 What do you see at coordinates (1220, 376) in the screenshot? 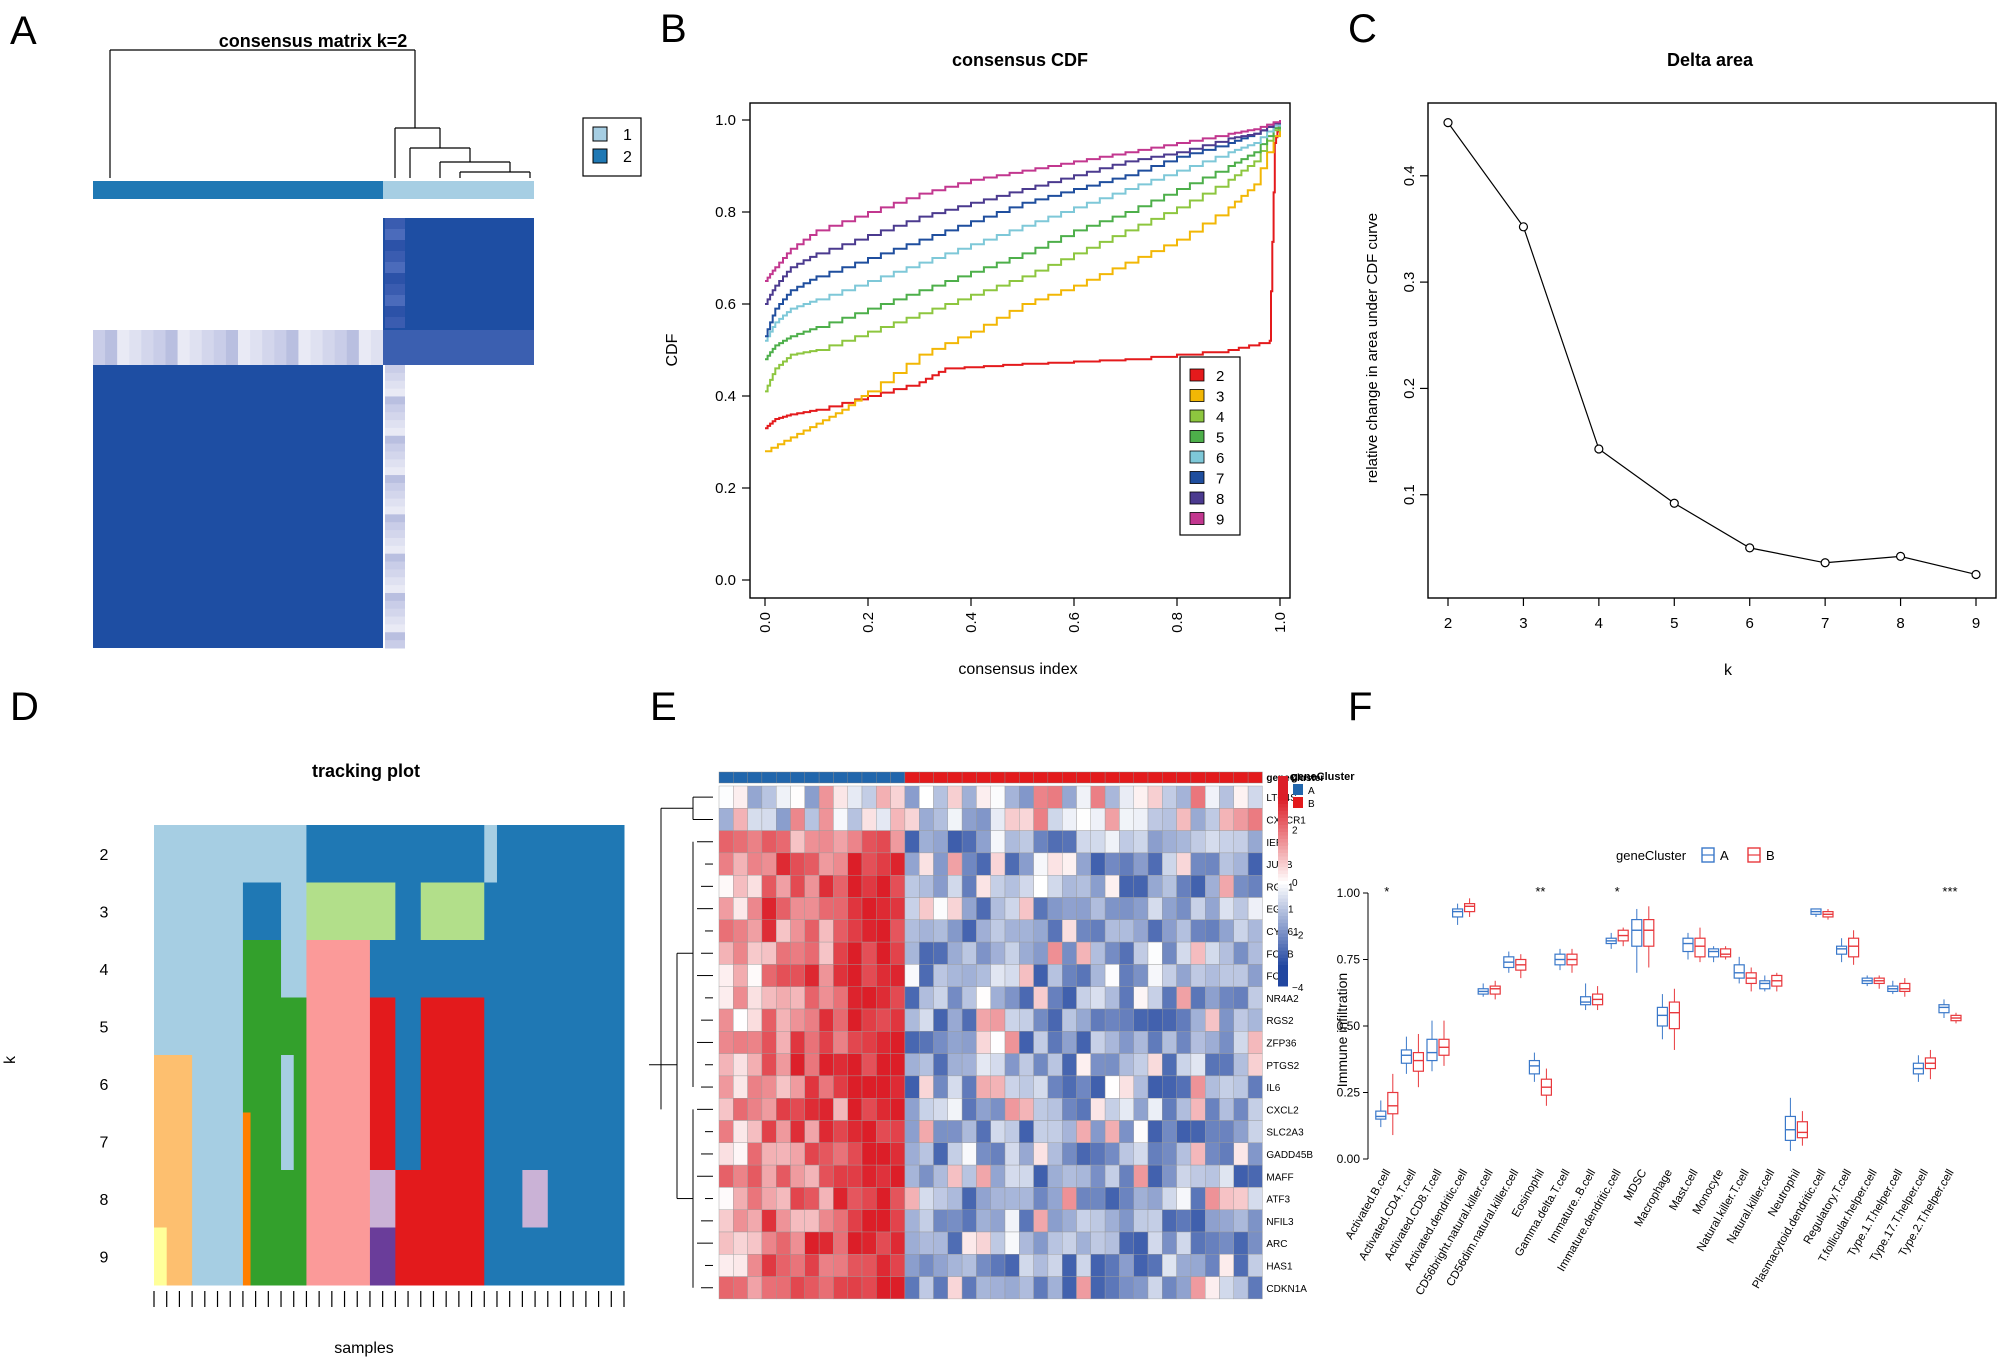
I see `cdf-legend-label-k2: 2` at bounding box center [1220, 376].